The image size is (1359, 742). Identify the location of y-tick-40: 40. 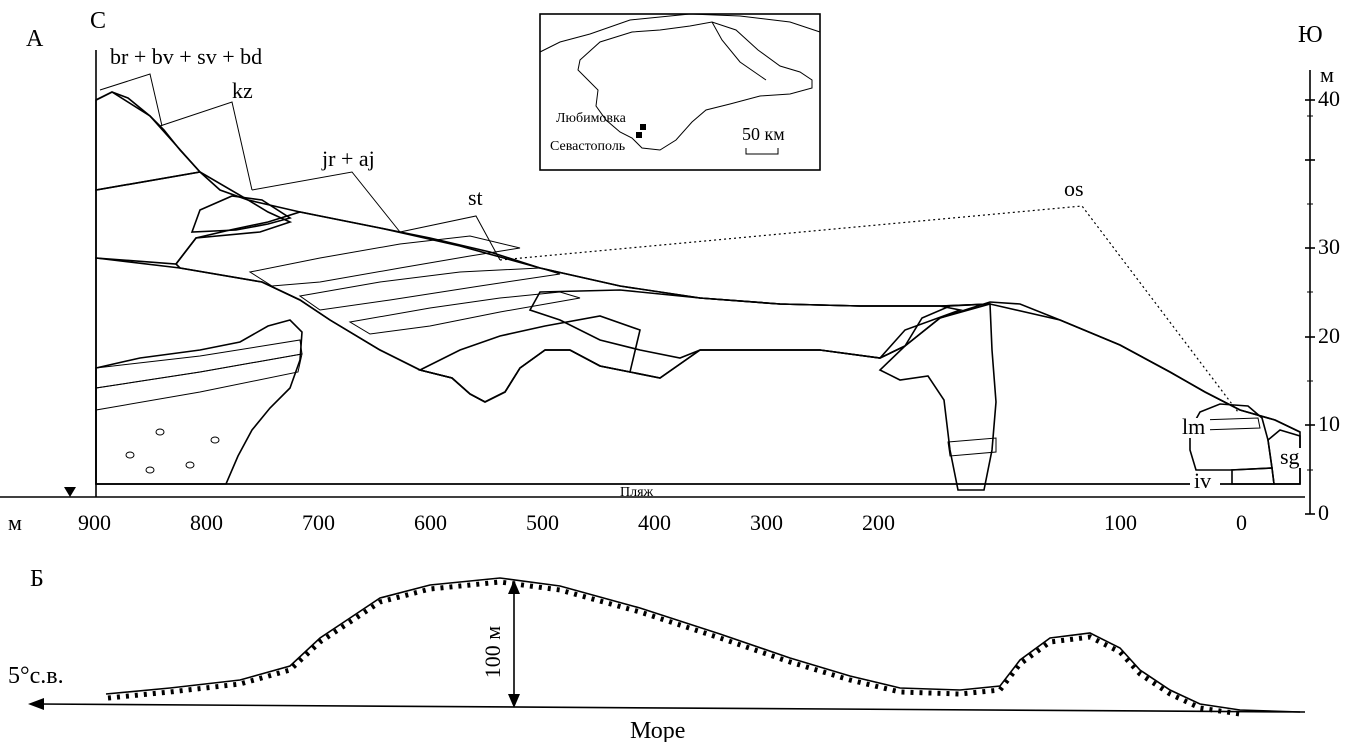
(1329, 98).